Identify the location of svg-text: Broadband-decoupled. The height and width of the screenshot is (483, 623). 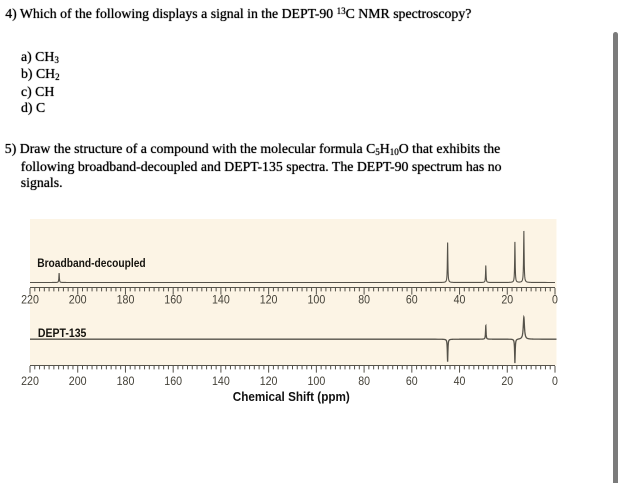
(91, 263).